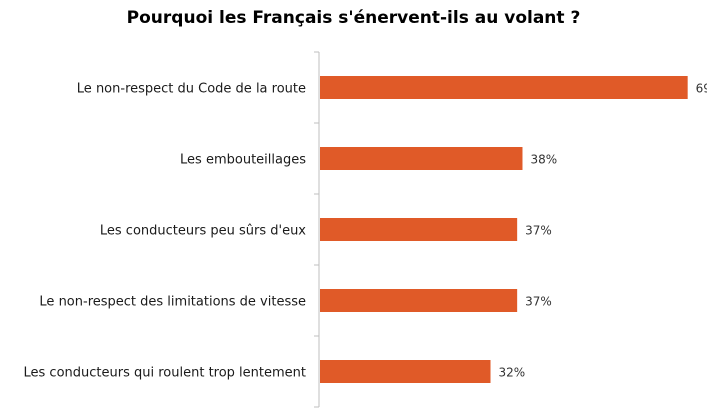  Describe the element at coordinates (203, 231) in the screenshot. I see `category-label-2: Les conducteurs peu sûrs d'eux` at that location.